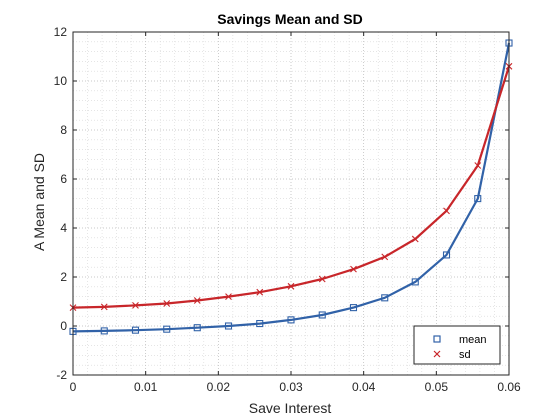 Image resolution: width=560 pixels, height=420 pixels. Describe the element at coordinates (146, 387) in the screenshot. I see `x-tick-label: 0.01` at that location.